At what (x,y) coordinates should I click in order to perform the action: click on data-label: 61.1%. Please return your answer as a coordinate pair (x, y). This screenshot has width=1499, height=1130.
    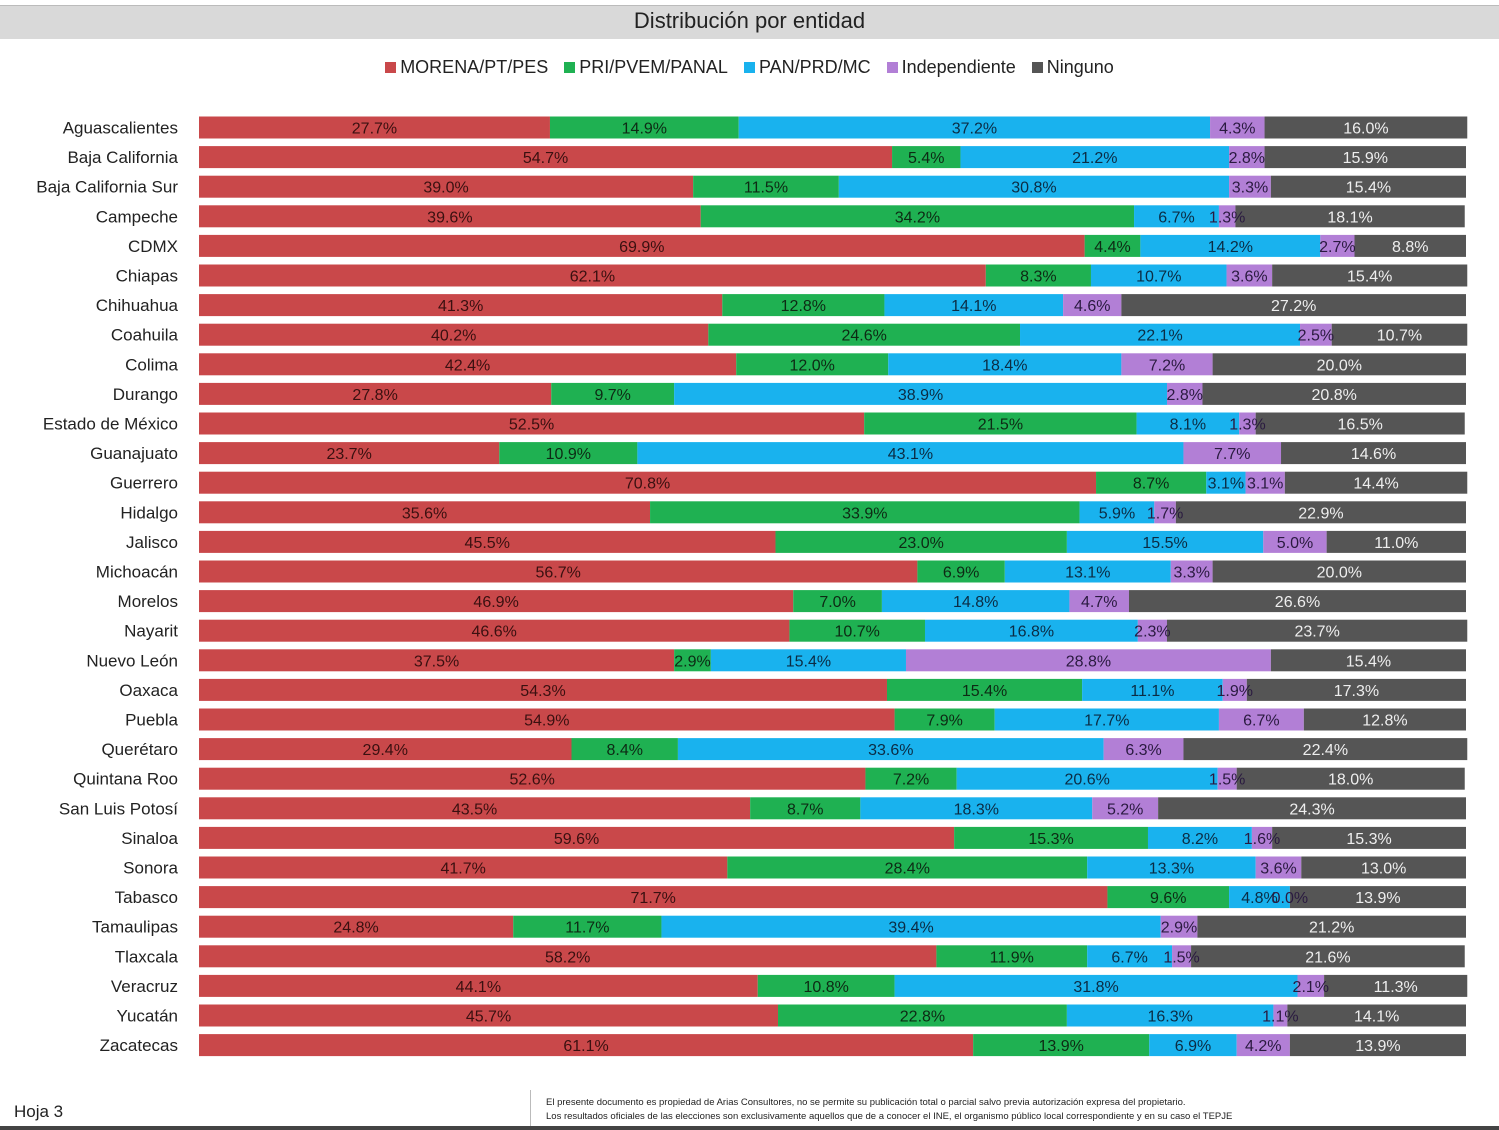
    Looking at the image, I should click on (585, 1046).